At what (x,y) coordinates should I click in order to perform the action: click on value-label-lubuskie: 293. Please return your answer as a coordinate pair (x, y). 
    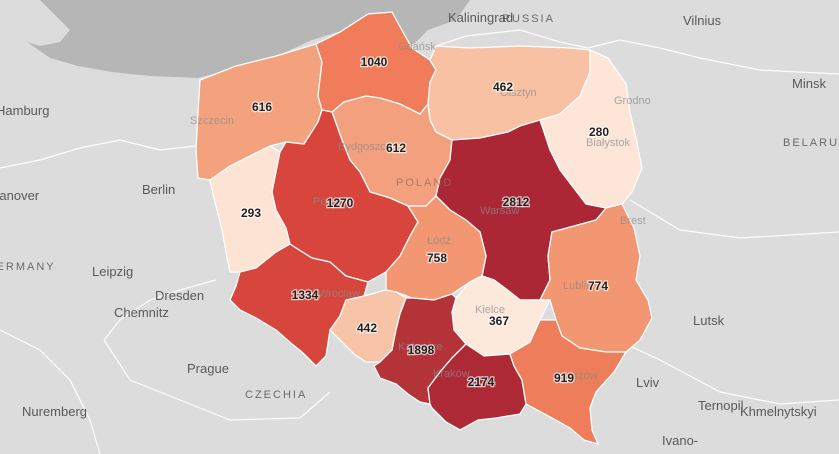
    Looking at the image, I should click on (251, 213).